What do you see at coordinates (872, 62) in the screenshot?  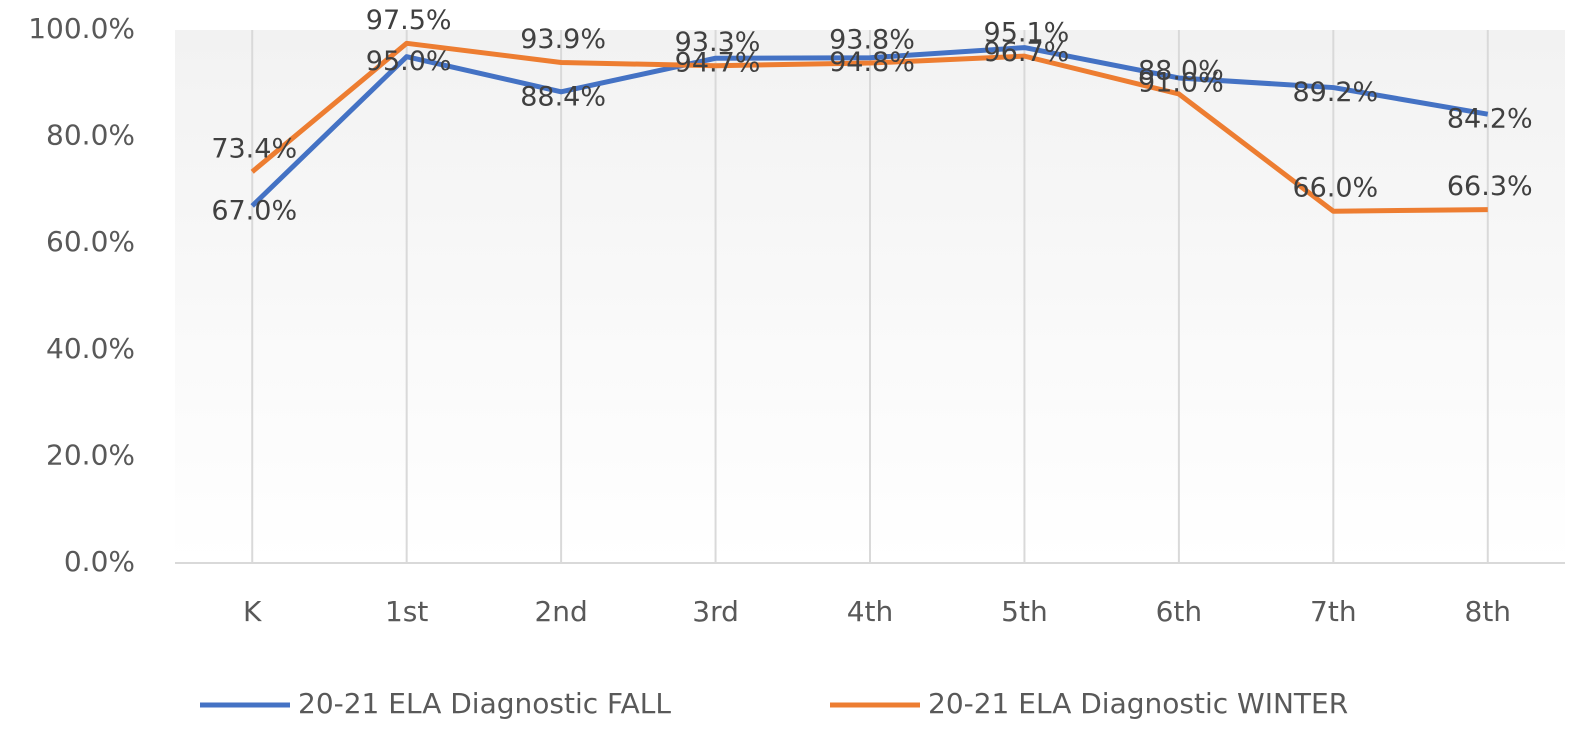 I see `data-label: 94.8%` at bounding box center [872, 62].